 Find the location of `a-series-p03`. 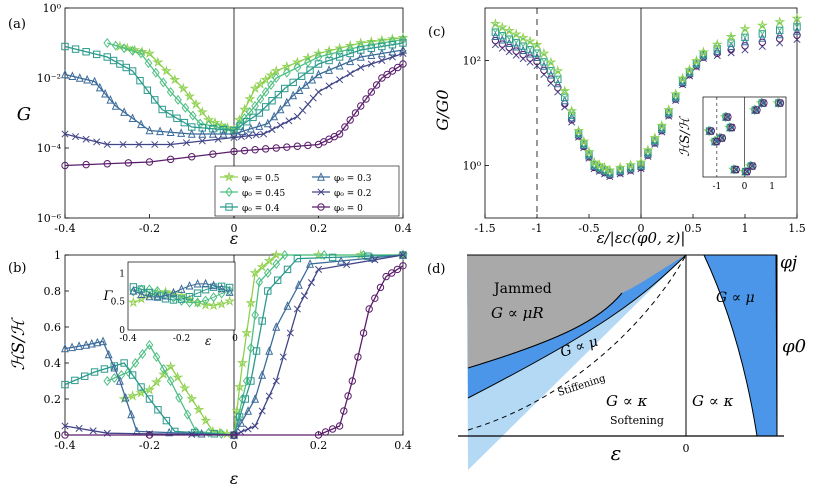

a-series-p03 is located at coordinates (234, 92).